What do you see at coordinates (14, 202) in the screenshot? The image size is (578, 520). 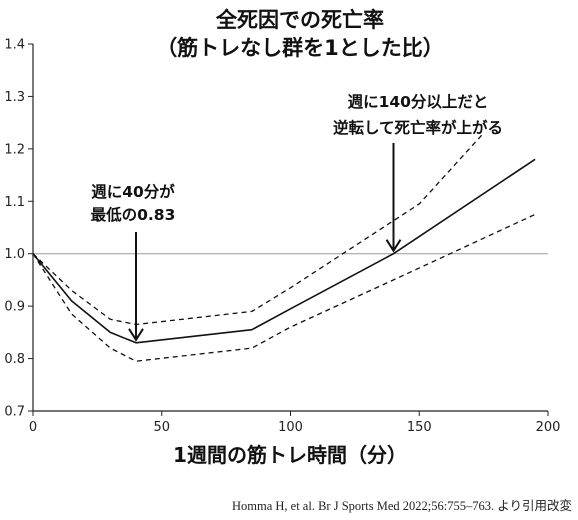 I see `y-tick-label: 1.1` at bounding box center [14, 202].